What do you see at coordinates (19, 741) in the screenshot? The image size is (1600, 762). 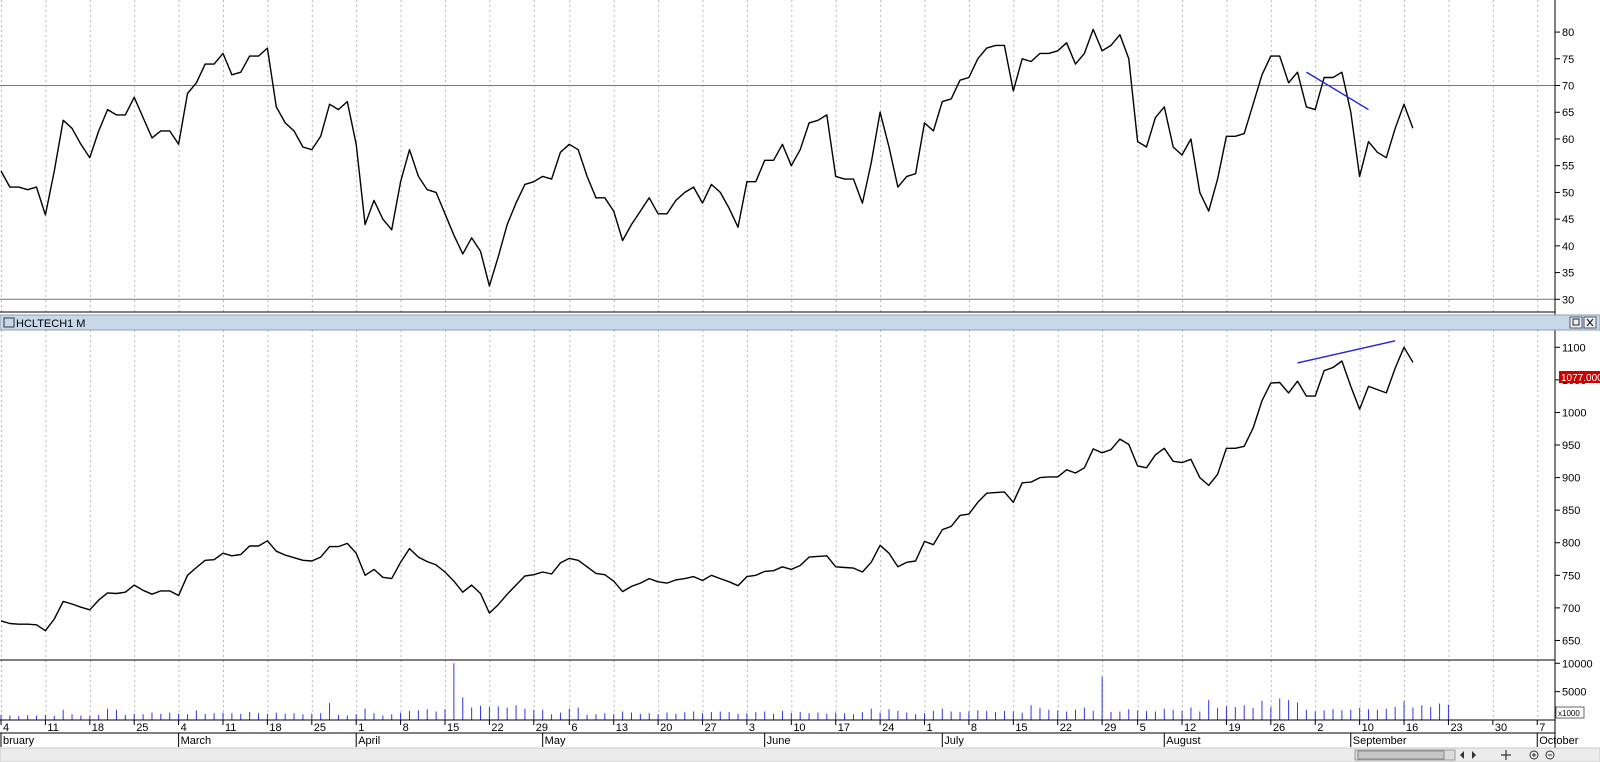 I see `month-label: bruary` at bounding box center [19, 741].